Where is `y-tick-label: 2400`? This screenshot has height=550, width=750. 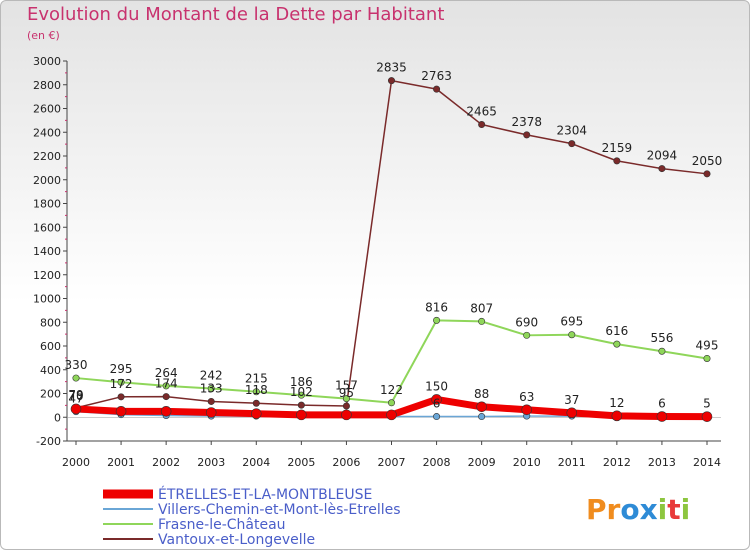 y-tick-label: 2400 is located at coordinates (47, 132).